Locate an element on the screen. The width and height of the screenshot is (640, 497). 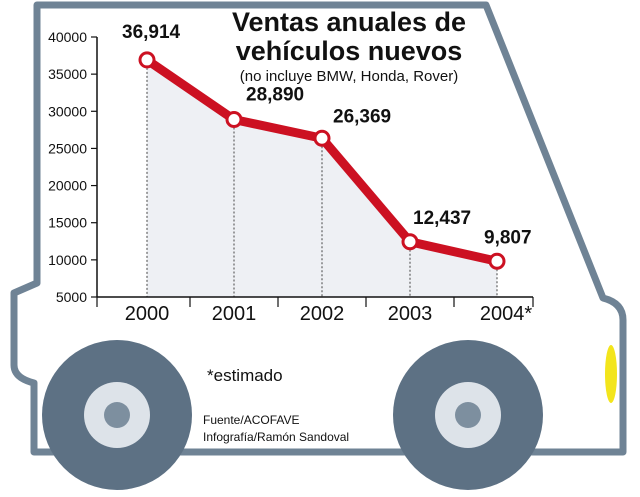
y-tick-label: 40000 is located at coordinates (67, 37).